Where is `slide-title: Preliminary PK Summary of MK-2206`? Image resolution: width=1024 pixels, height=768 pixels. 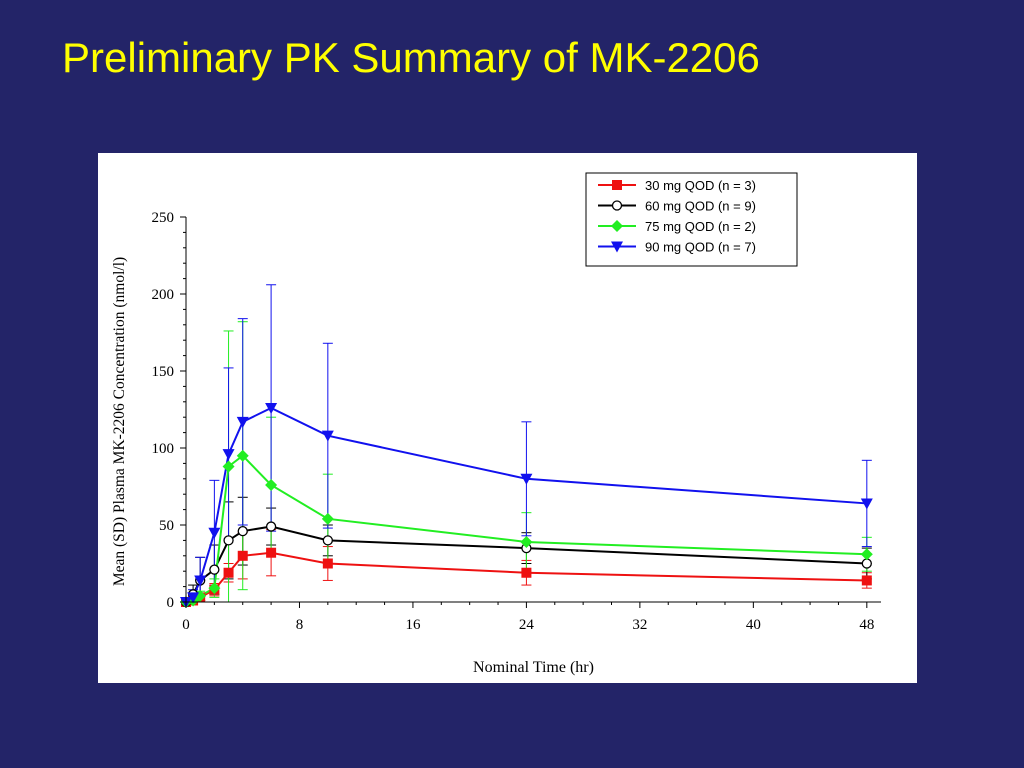 slide-title: Preliminary PK Summary of MK-2206 is located at coordinates (411, 57).